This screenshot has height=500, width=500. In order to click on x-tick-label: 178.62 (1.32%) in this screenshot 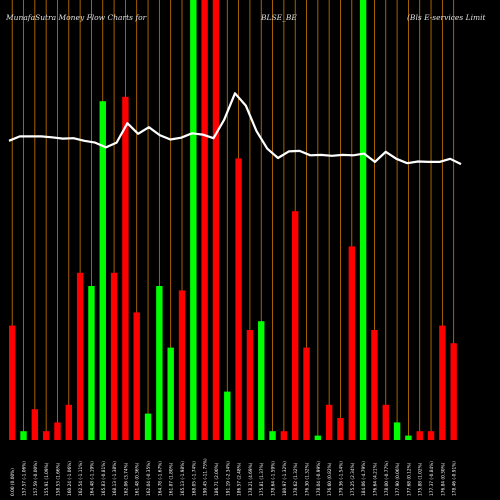, I will do `click(296, 479)`.